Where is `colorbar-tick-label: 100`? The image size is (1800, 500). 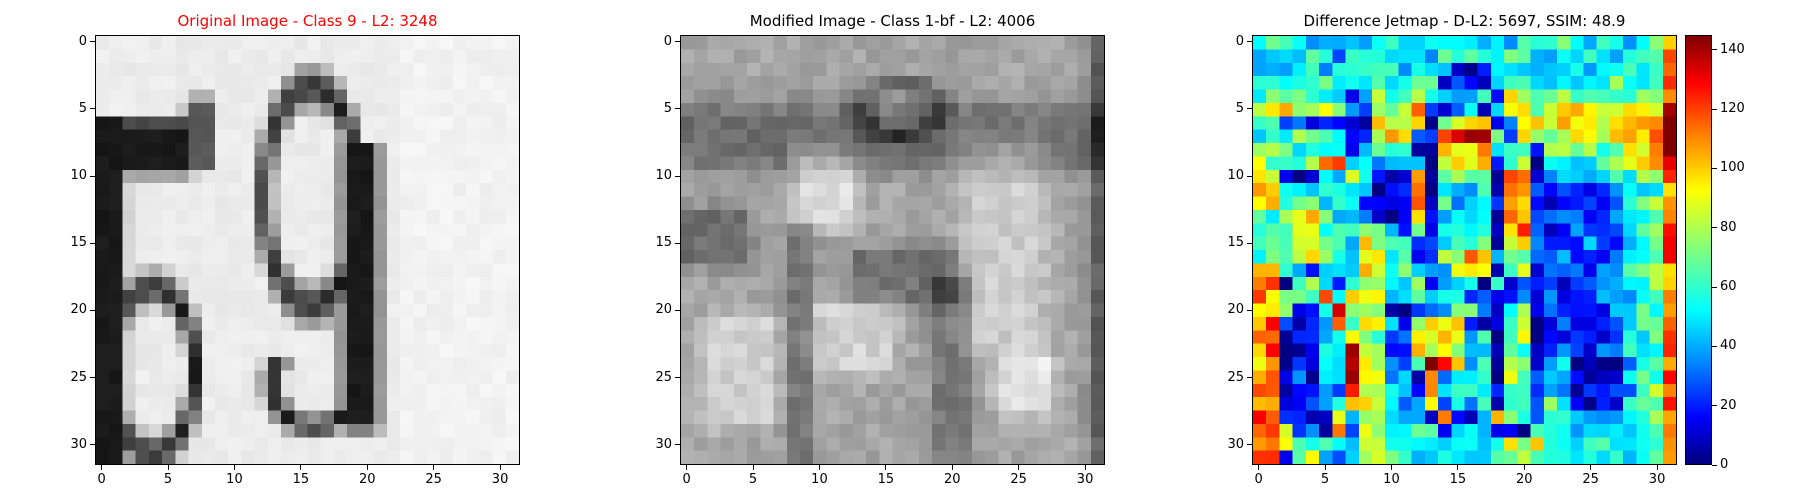 colorbar-tick-label: 100 is located at coordinates (1732, 168).